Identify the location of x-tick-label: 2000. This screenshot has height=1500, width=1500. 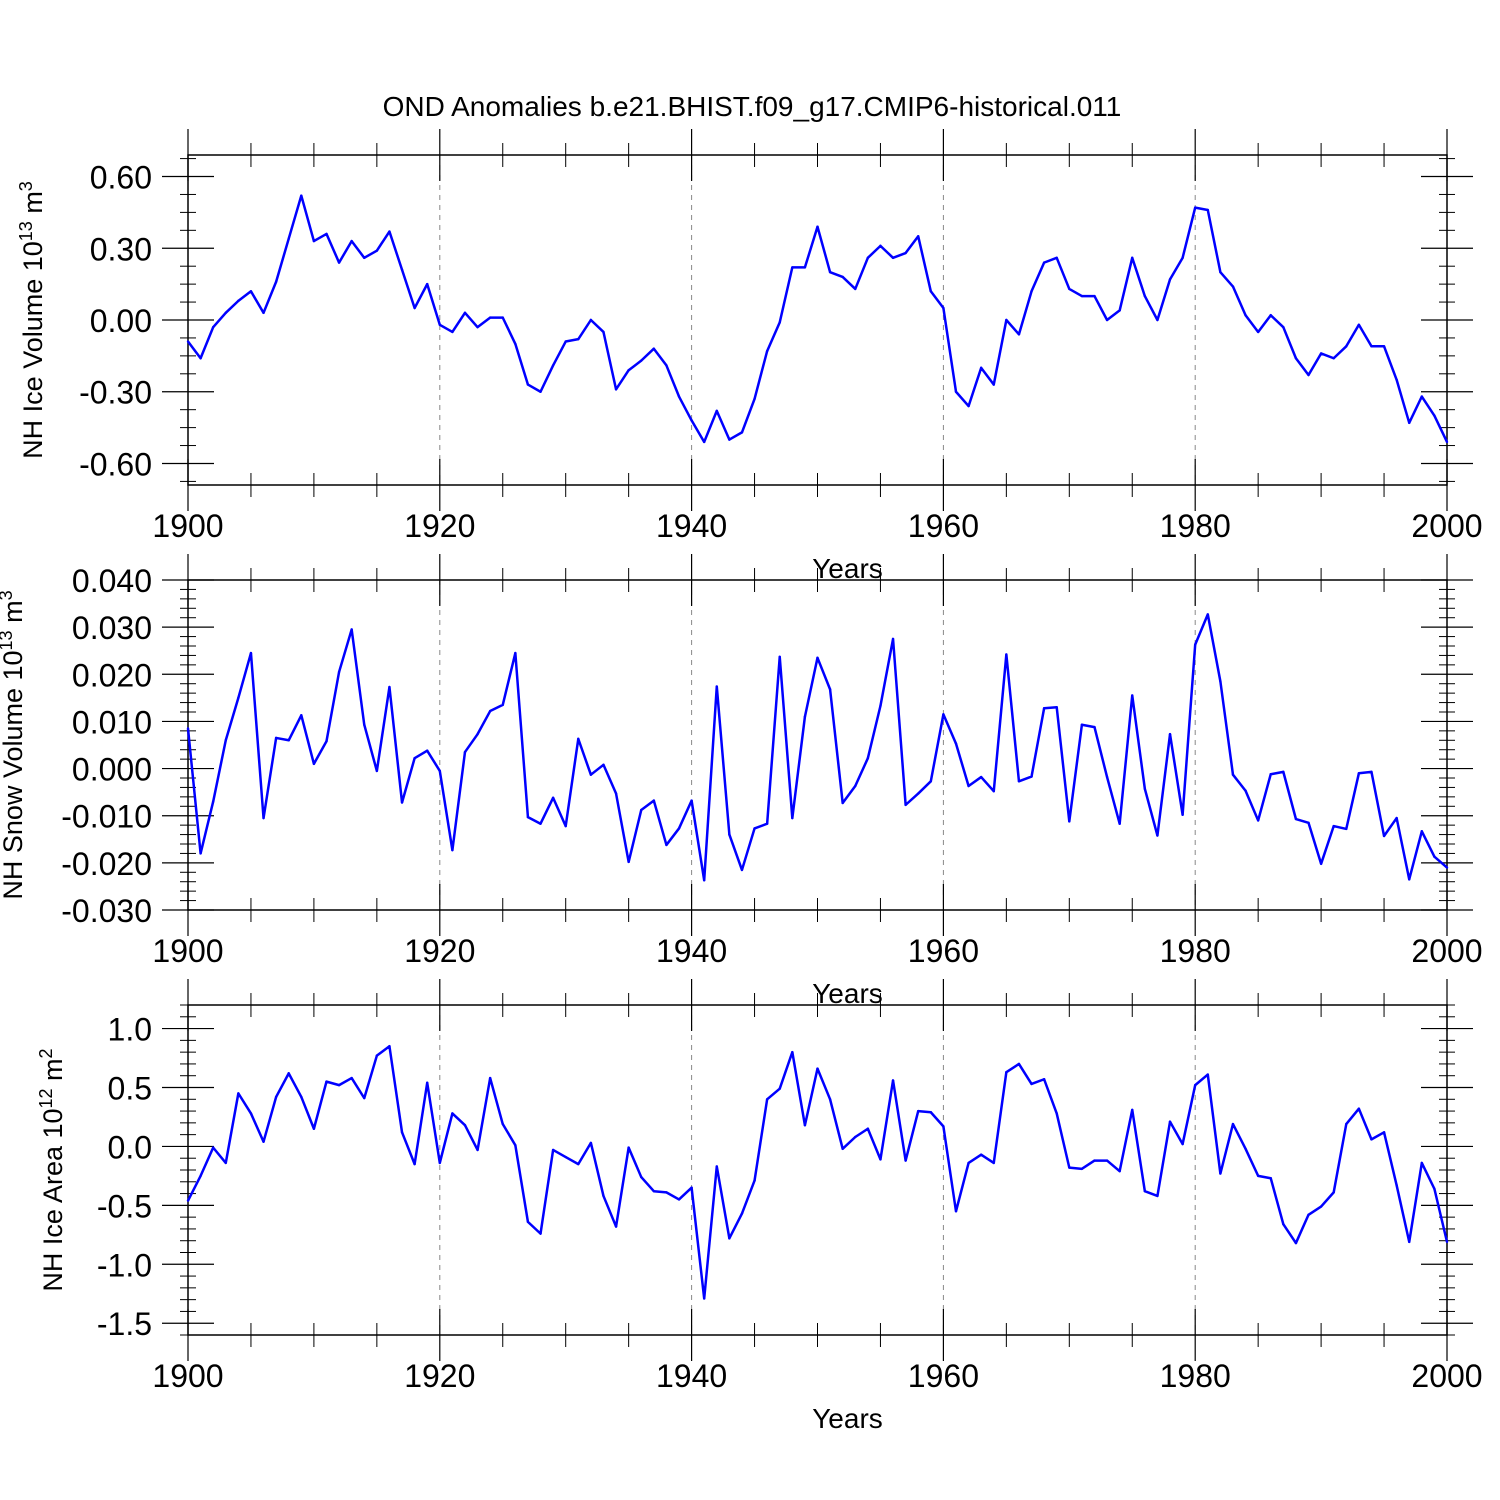
(1446, 526).